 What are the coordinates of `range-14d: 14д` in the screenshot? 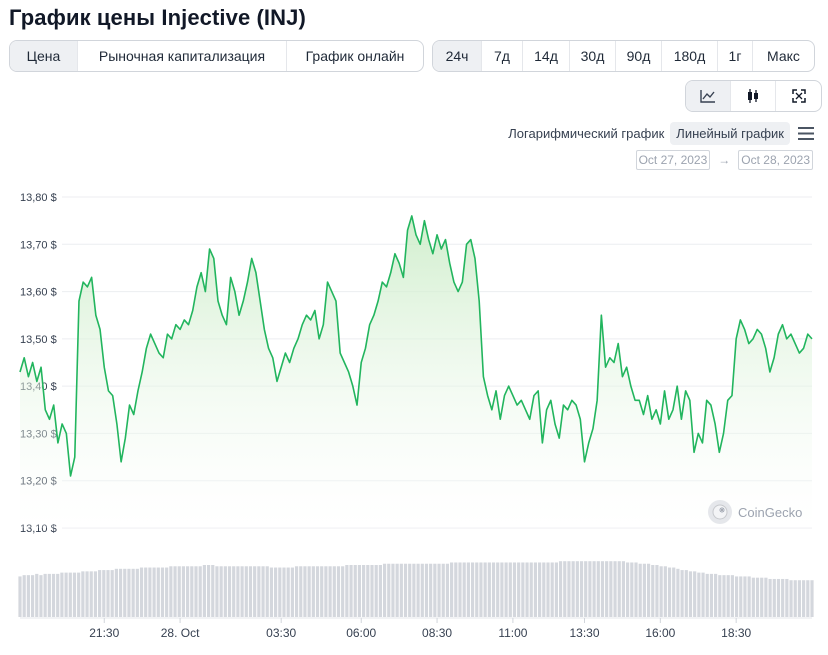 It's located at (546, 56).